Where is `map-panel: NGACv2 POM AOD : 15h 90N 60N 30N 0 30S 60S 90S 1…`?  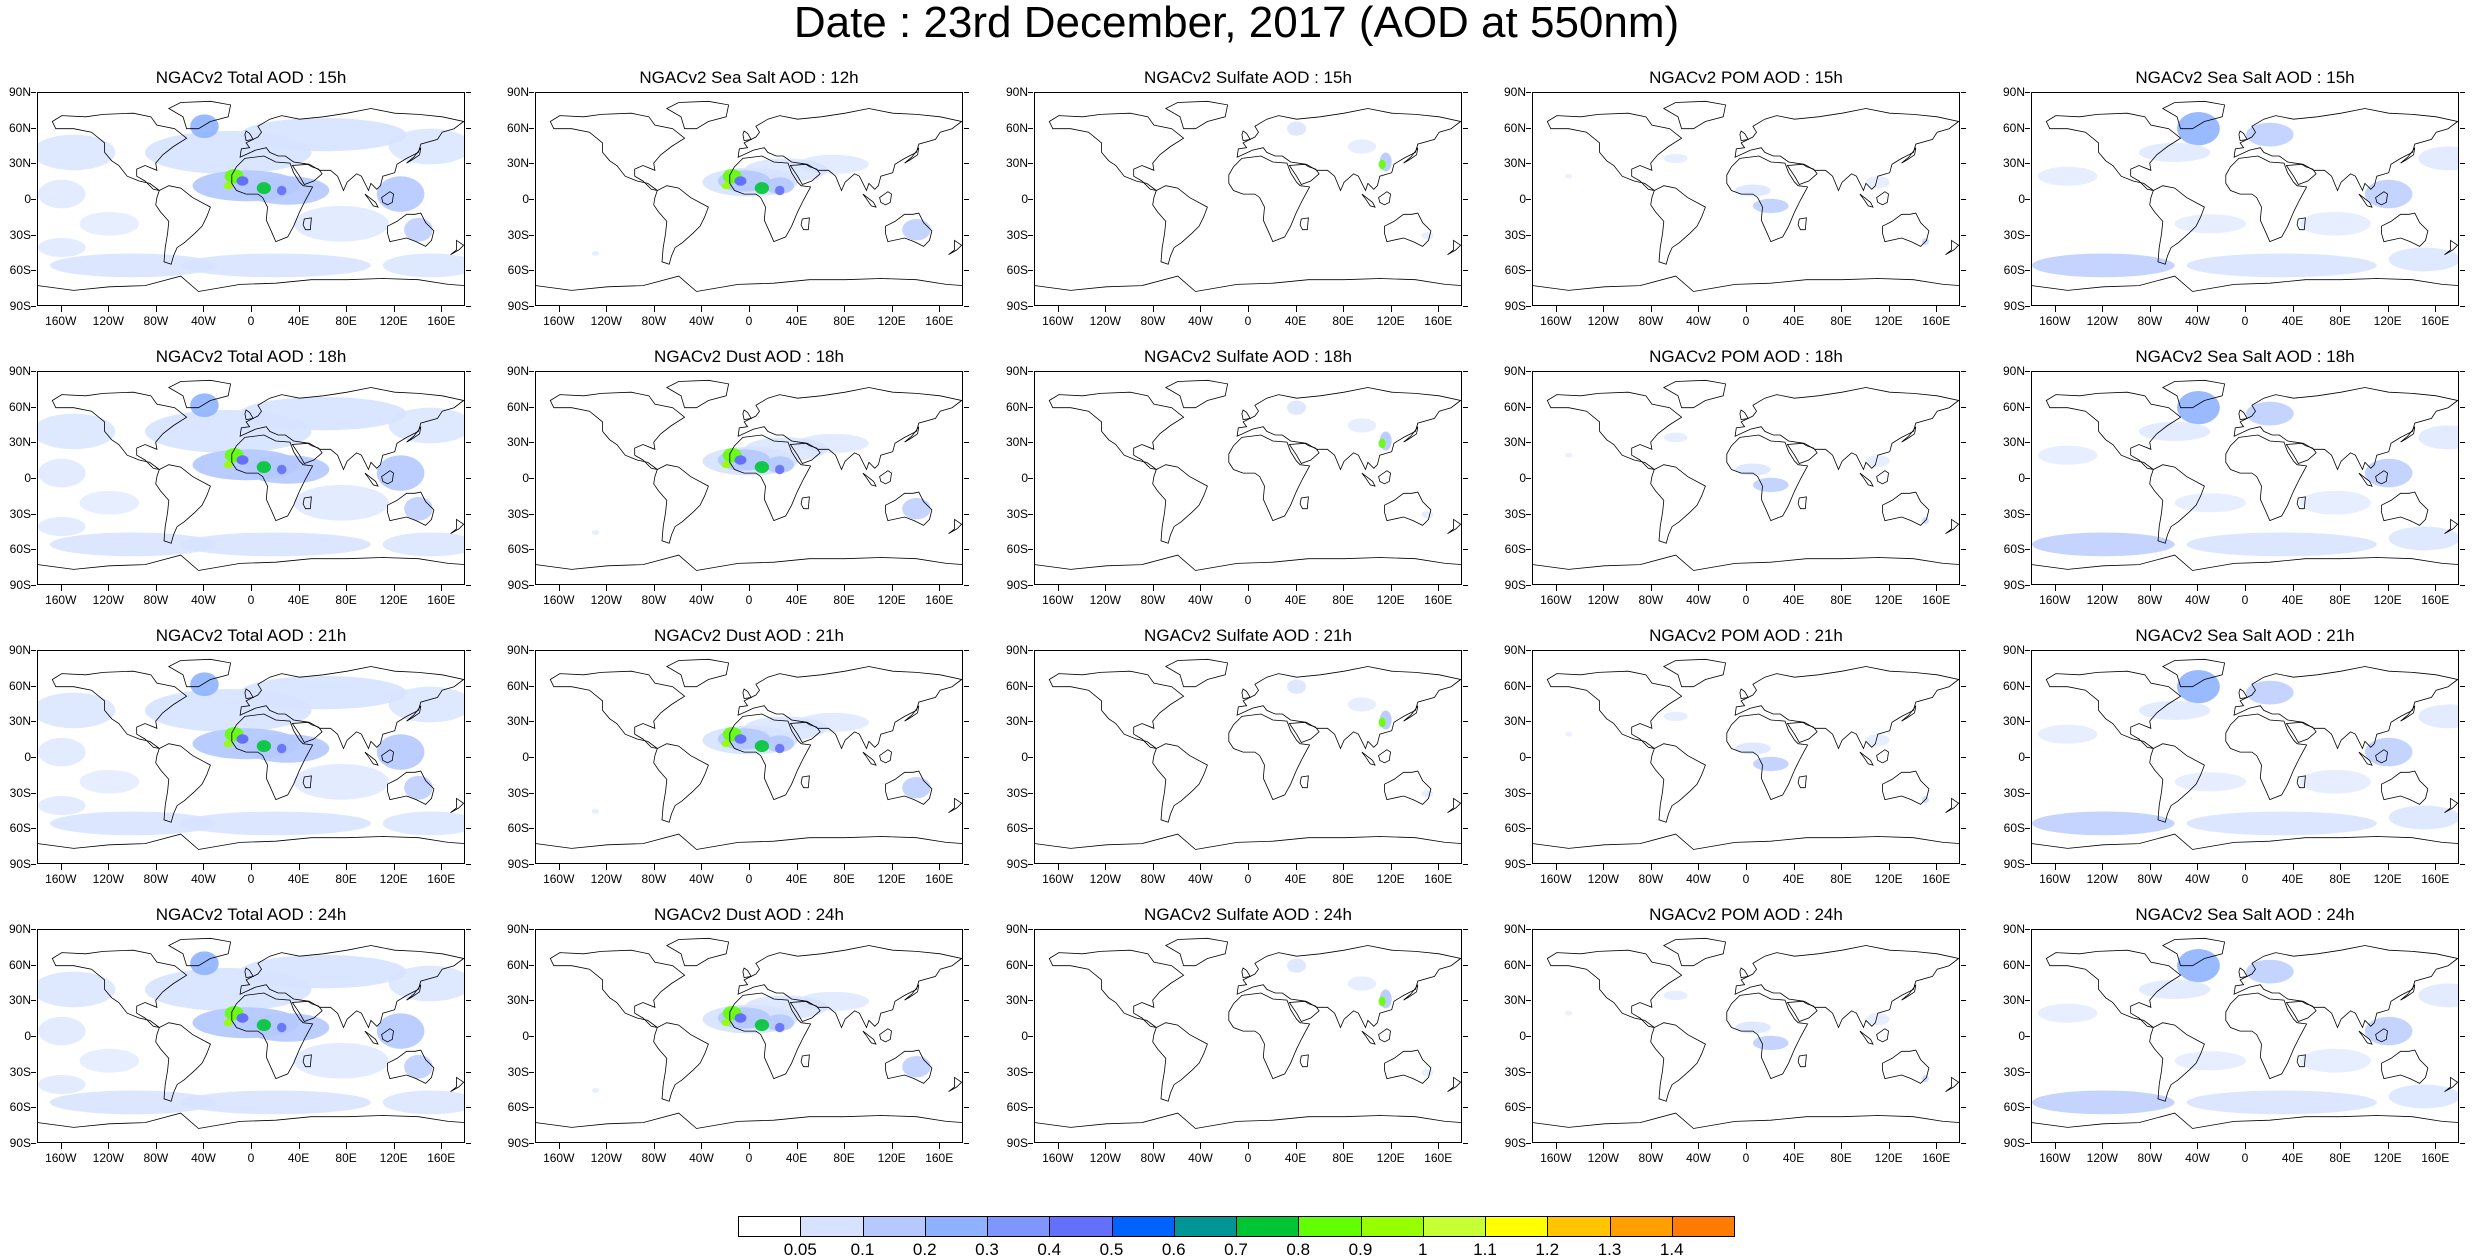 map-panel: NGACv2 POM AOD : 15h 90N 60N 30N 0 30S 60S 90S 1… is located at coordinates (1735, 198).